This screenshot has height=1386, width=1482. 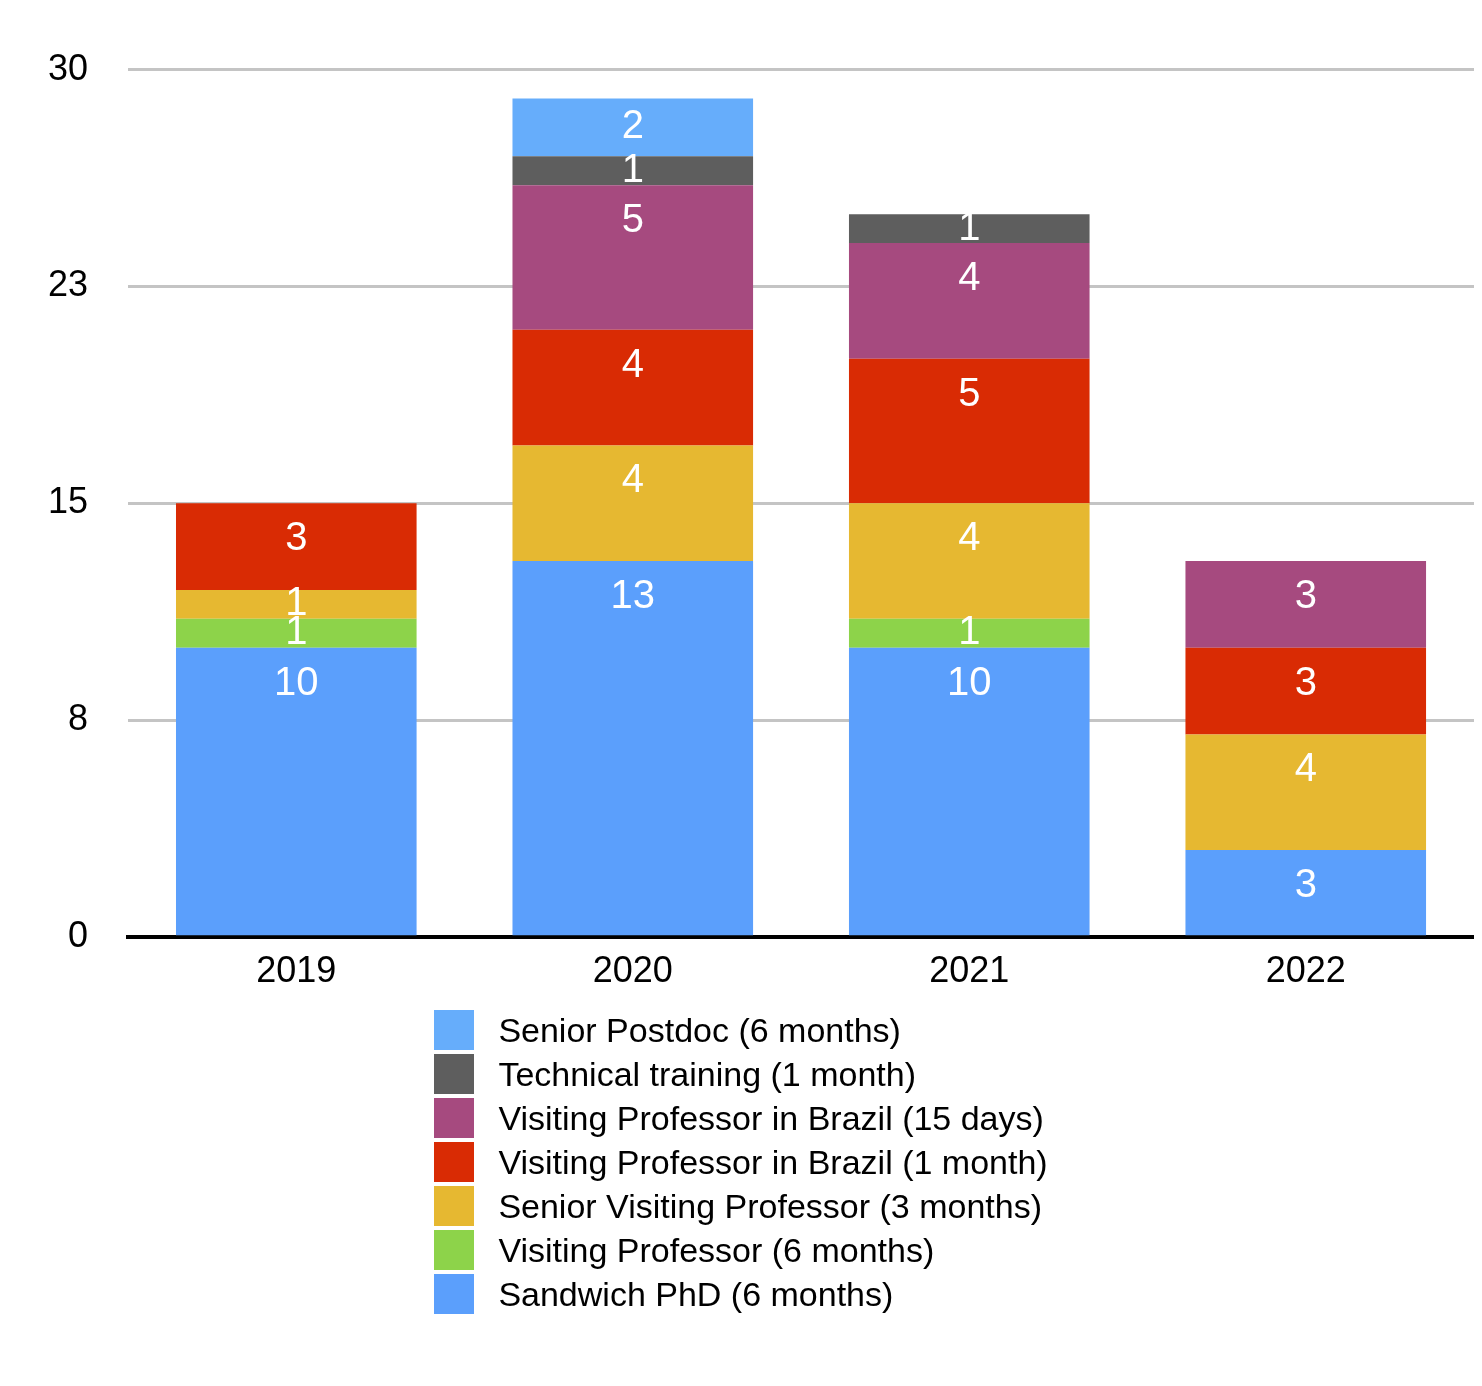 What do you see at coordinates (716, 1250) in the screenshot?
I see `legend-label: Visiting Professor (6 months)` at bounding box center [716, 1250].